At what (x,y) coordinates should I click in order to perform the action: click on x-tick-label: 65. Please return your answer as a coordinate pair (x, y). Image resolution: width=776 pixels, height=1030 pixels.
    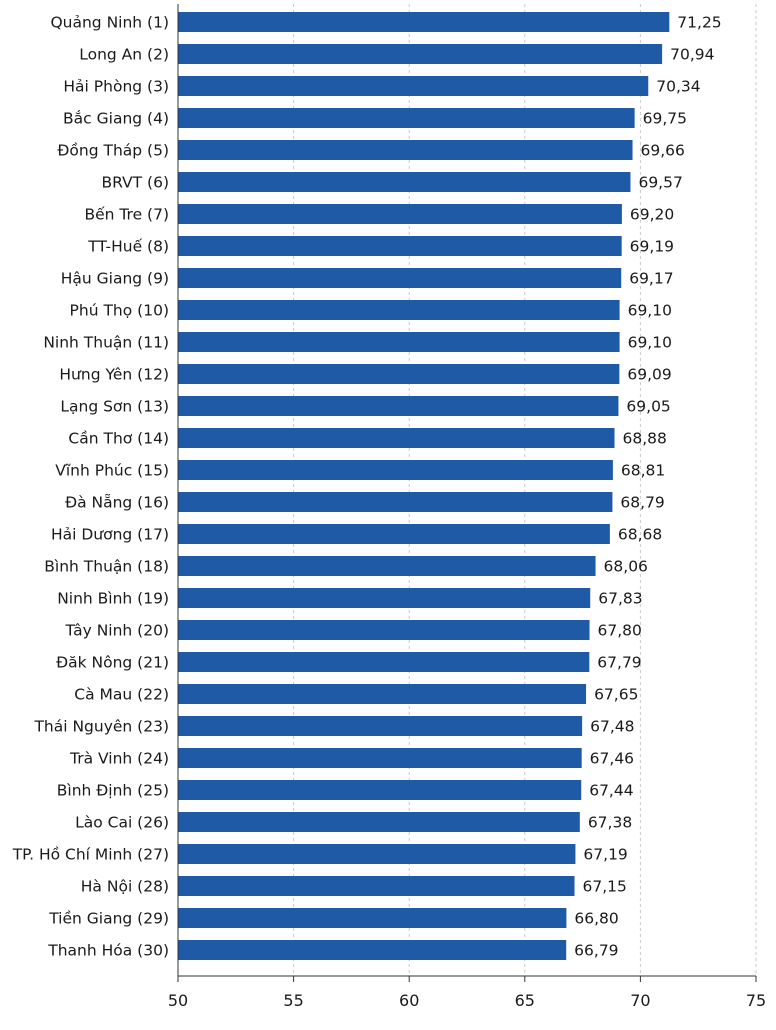
    Looking at the image, I should click on (525, 1000).